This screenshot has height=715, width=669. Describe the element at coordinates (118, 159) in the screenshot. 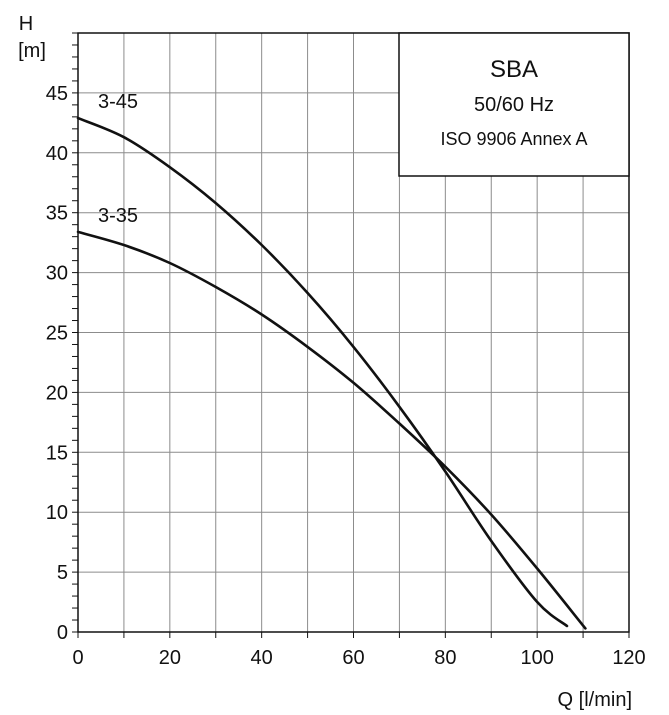

I see `series-labels: 3-45 3-35` at that location.